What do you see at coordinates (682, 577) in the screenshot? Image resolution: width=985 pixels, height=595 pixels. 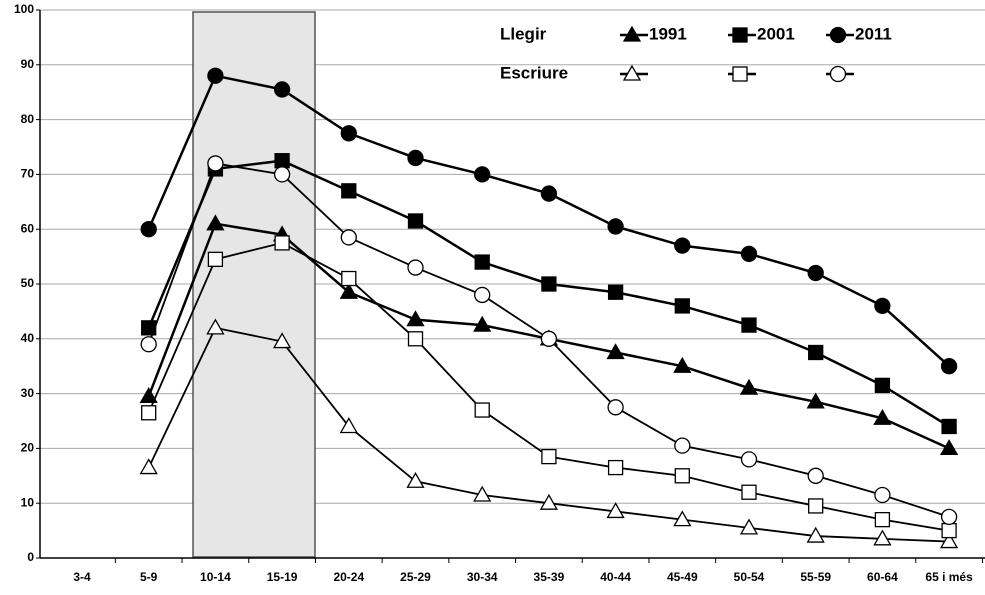 I see `x-tick-label: 45-49` at bounding box center [682, 577].